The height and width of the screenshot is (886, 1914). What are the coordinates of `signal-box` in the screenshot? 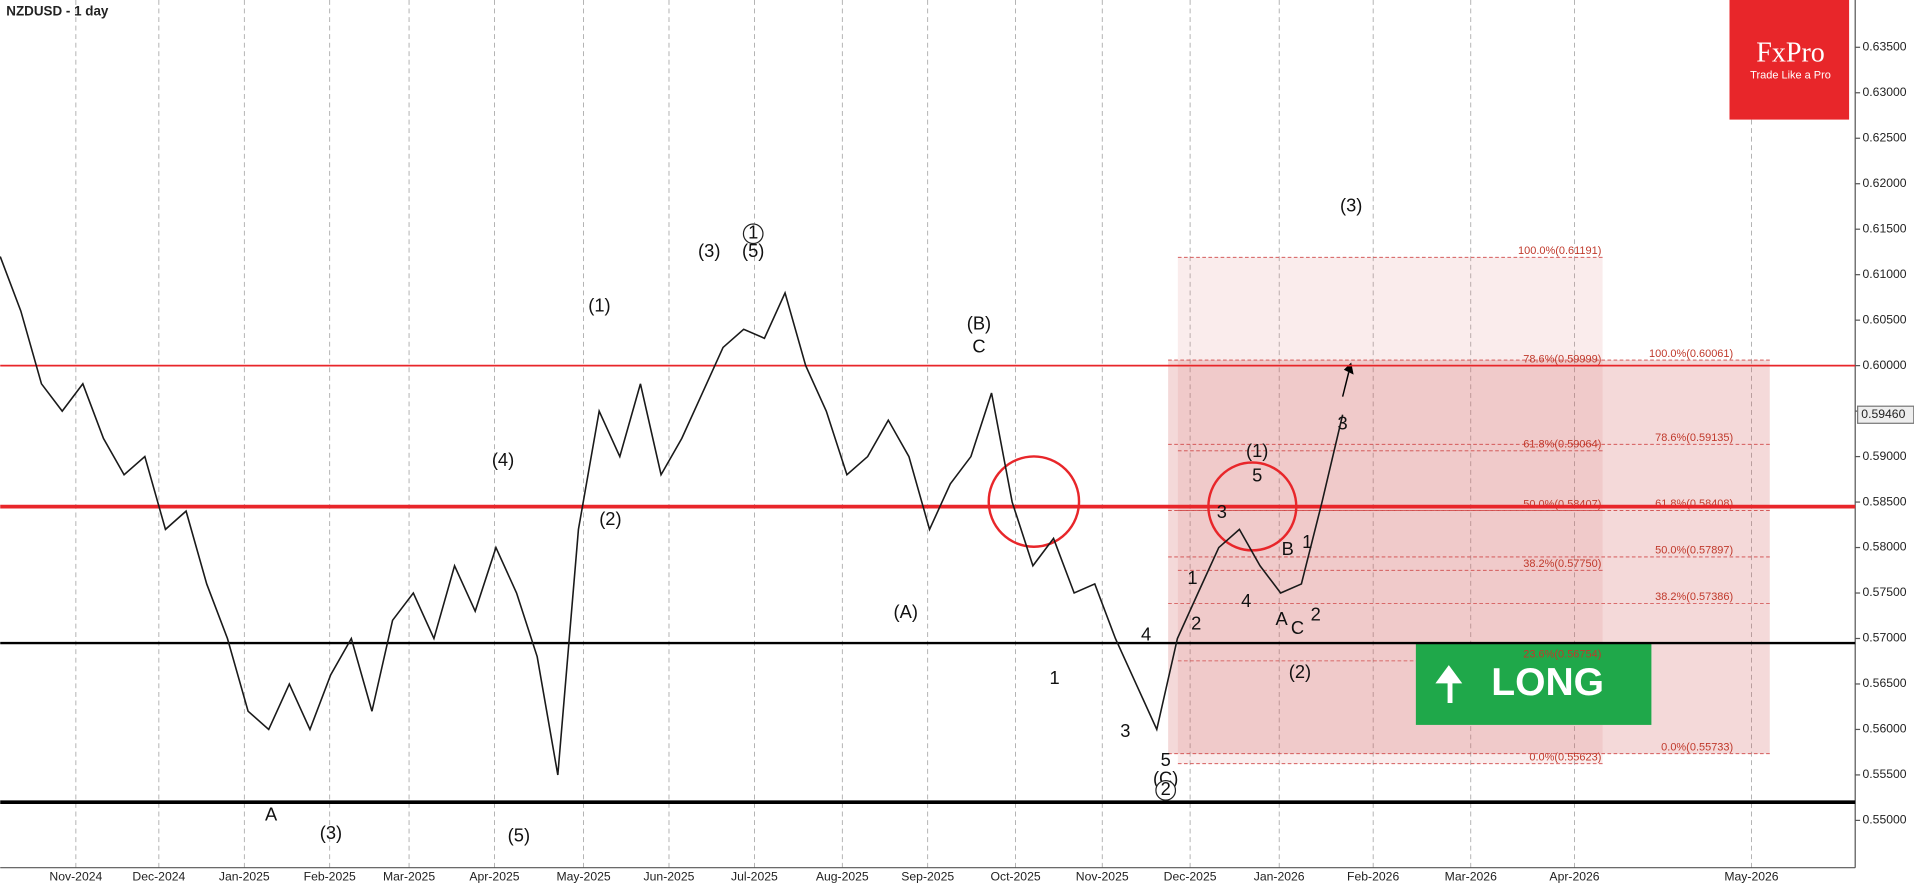 It's located at (1533, 684).